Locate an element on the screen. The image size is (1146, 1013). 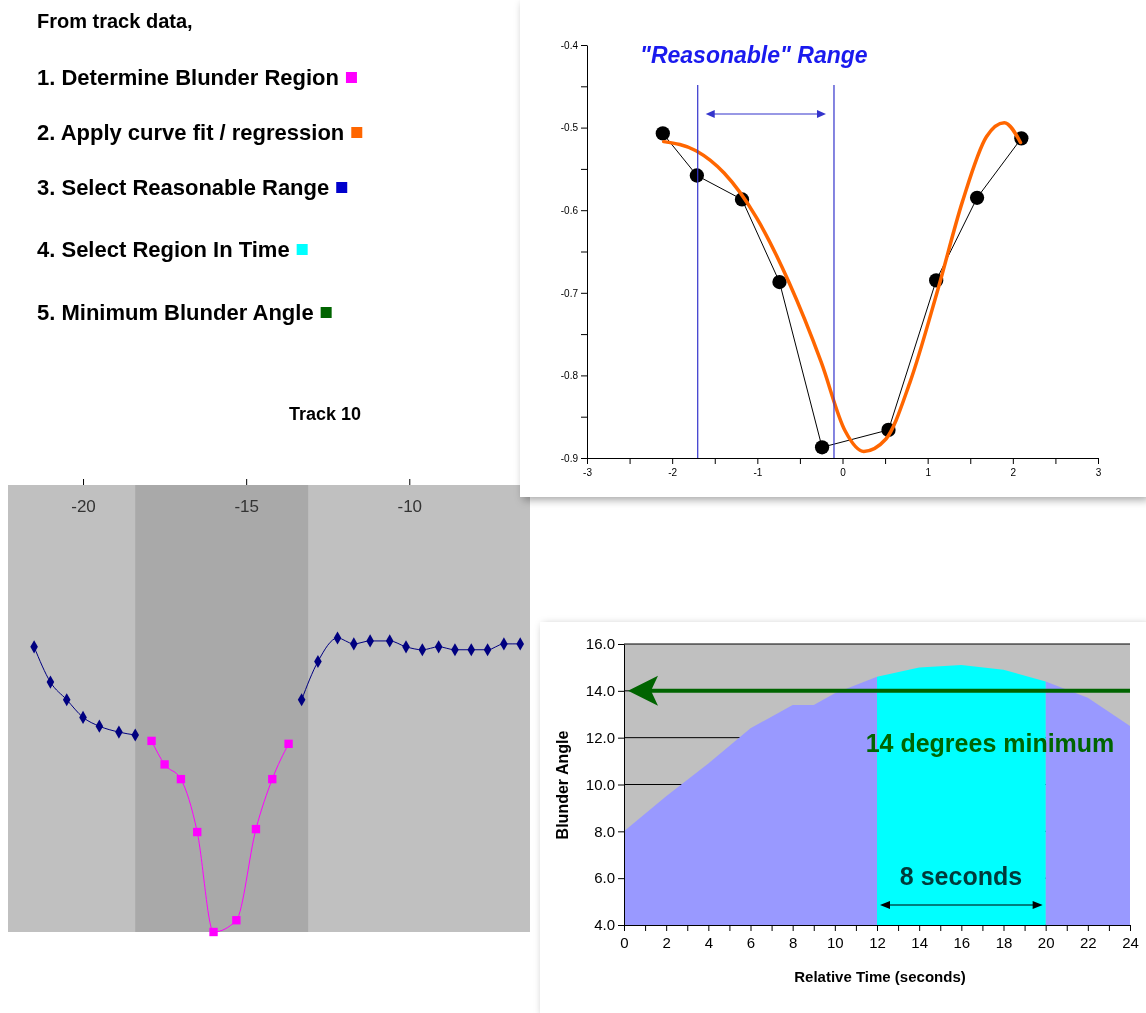
y-tick-label: 6.0 is located at coordinates (604, 878).